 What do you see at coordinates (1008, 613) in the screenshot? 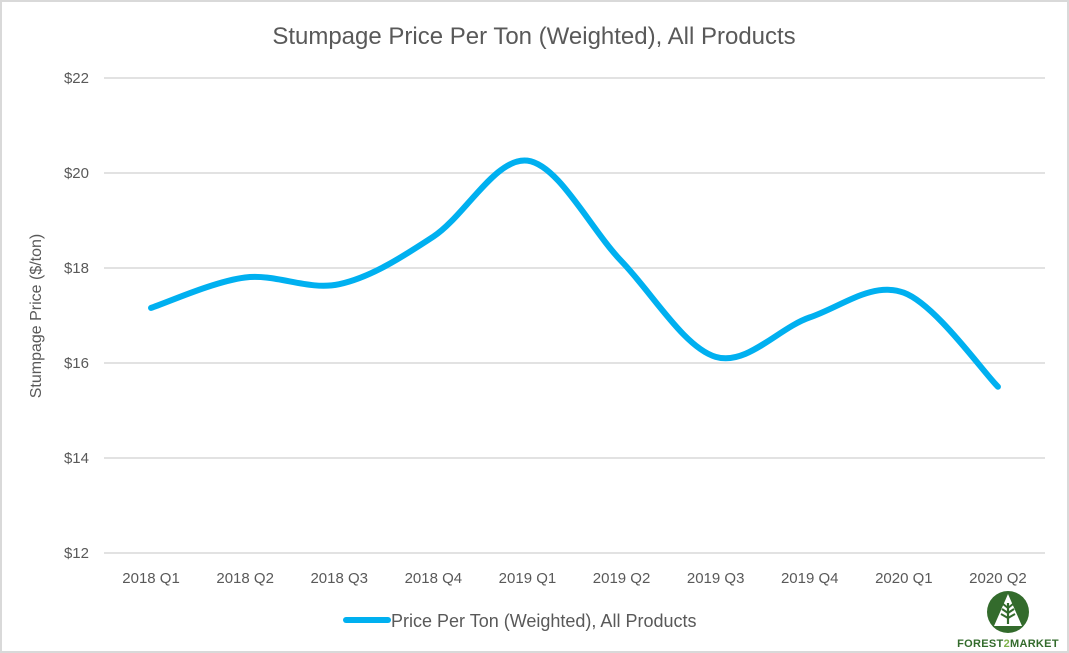
I see `tree-icon` at bounding box center [1008, 613].